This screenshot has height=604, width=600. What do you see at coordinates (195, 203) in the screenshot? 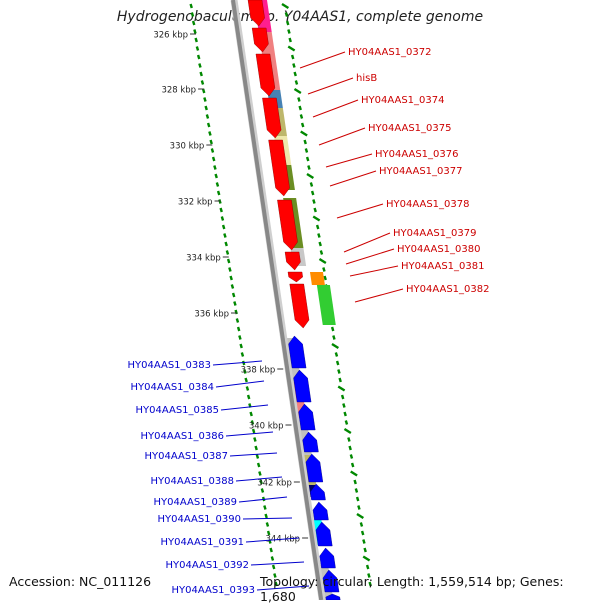
I see `position-tick-label: 332 kbp` at bounding box center [195, 203].